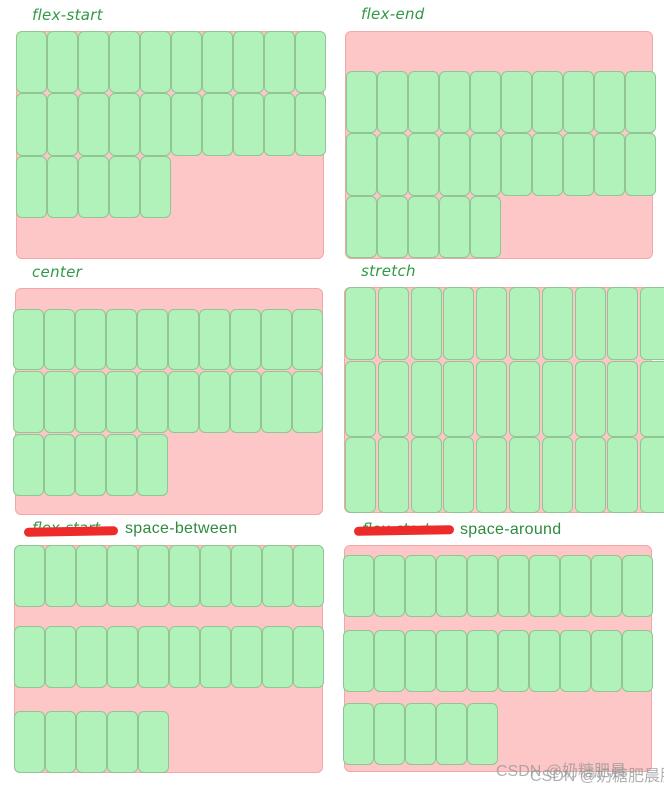 This screenshot has height=786, width=664. I want to click on watermark-secondary: CSDN @奶糖肥晨肥, so click(597, 776).